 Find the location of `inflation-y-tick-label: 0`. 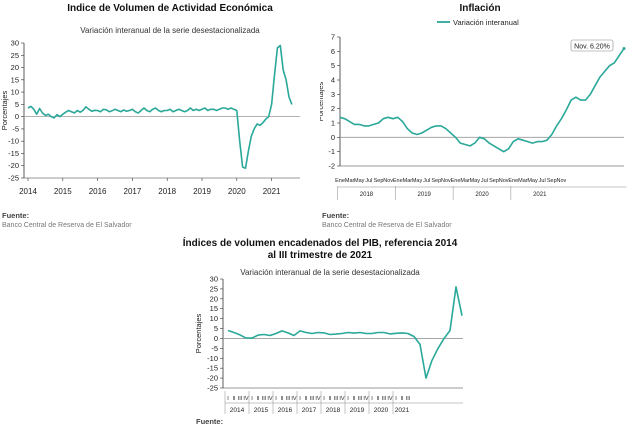

inflation-y-tick-label: 0 is located at coordinates (333, 137).